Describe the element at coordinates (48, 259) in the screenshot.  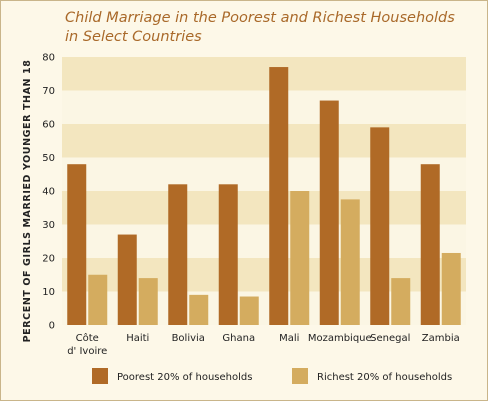
I see `y-tick-label: 20` at that location.